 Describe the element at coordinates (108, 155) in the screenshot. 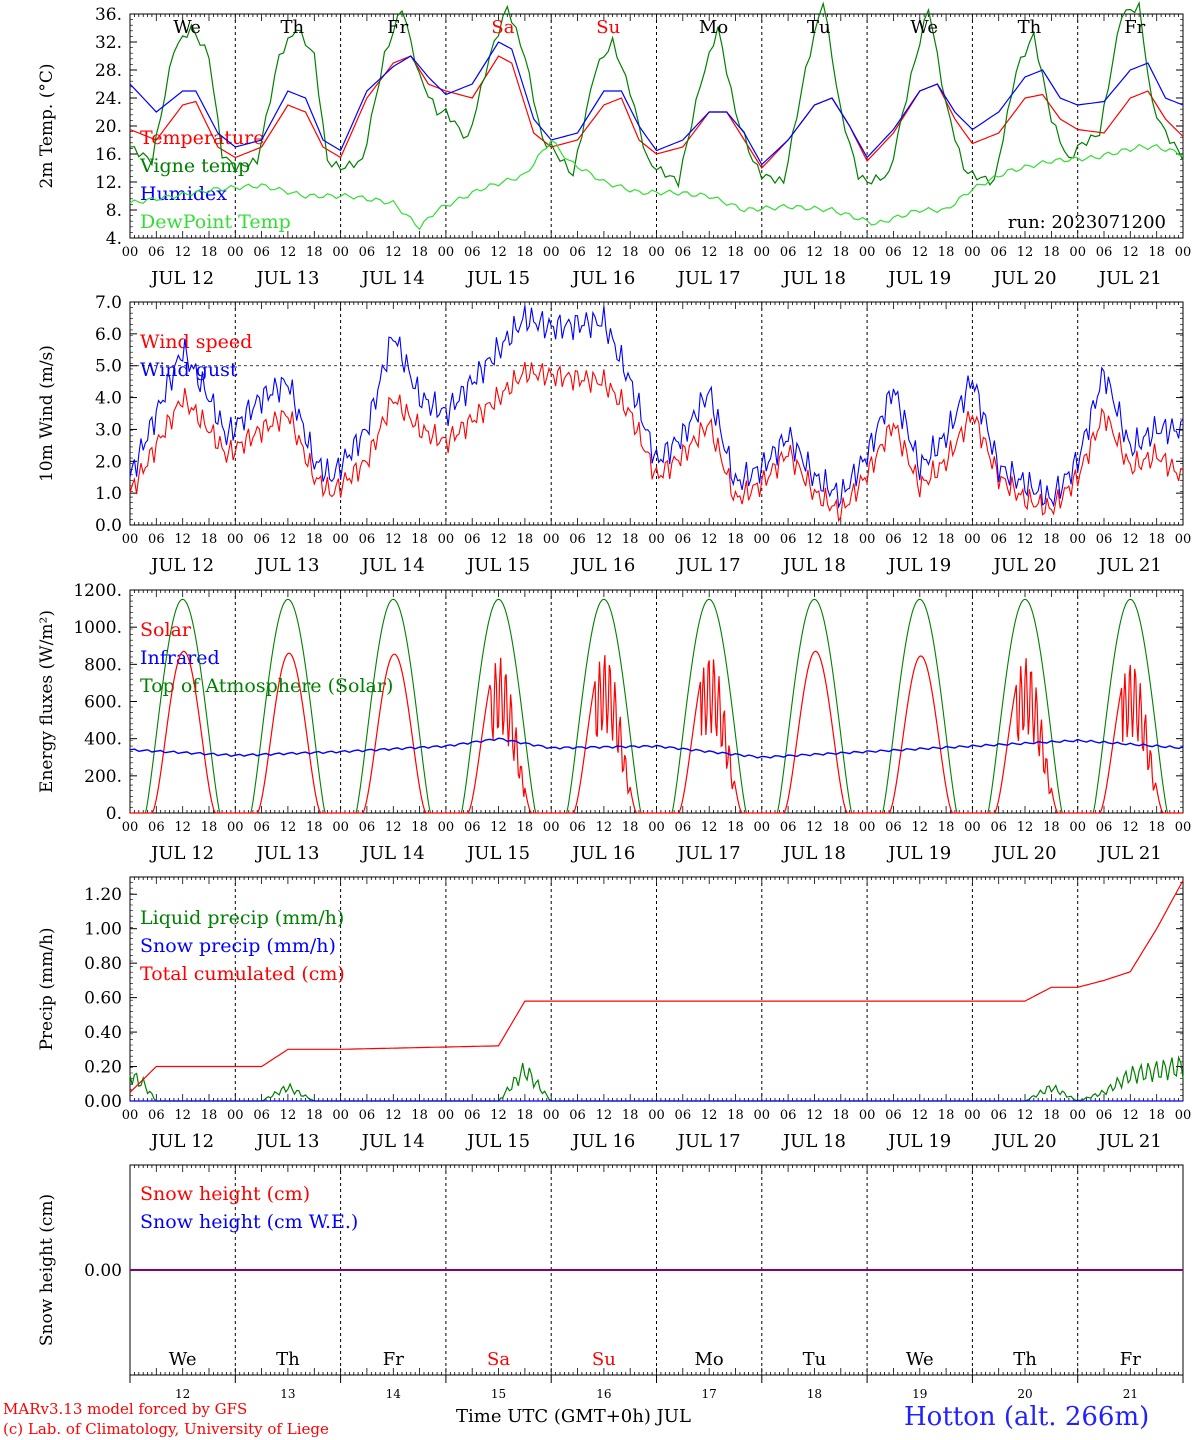

I see `y-tick-label: 16.` at that location.